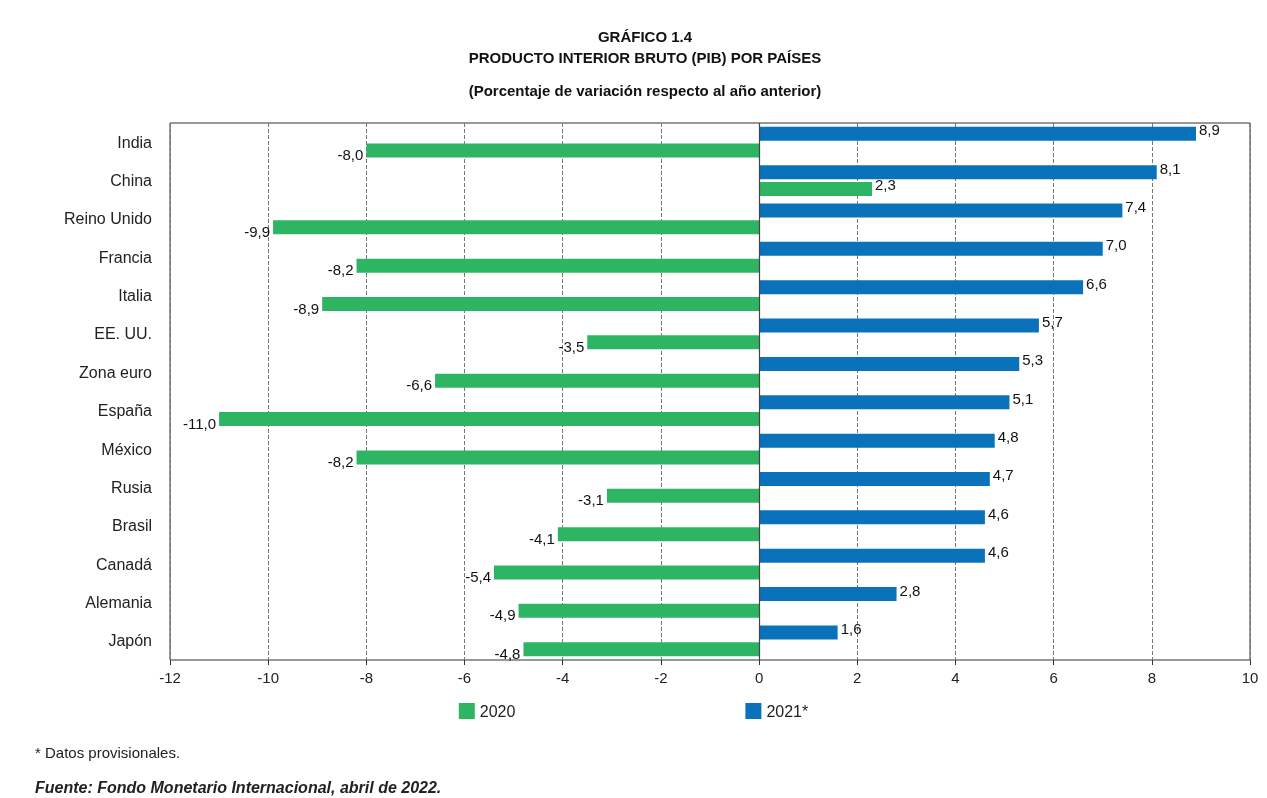 The height and width of the screenshot is (798, 1267). I want to click on x-tick-label: 10, so click(1250, 677).